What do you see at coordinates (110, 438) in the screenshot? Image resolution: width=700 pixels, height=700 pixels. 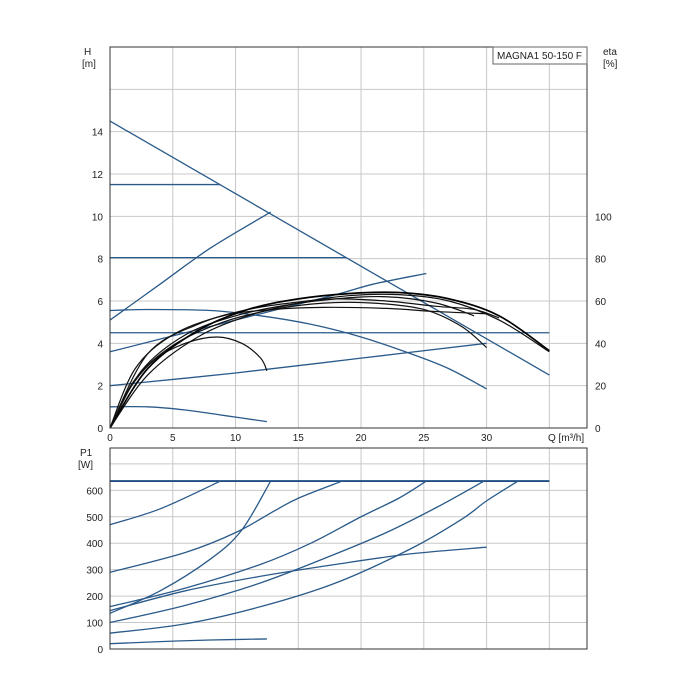 I see `flow-tick-label: 0` at bounding box center [110, 438].